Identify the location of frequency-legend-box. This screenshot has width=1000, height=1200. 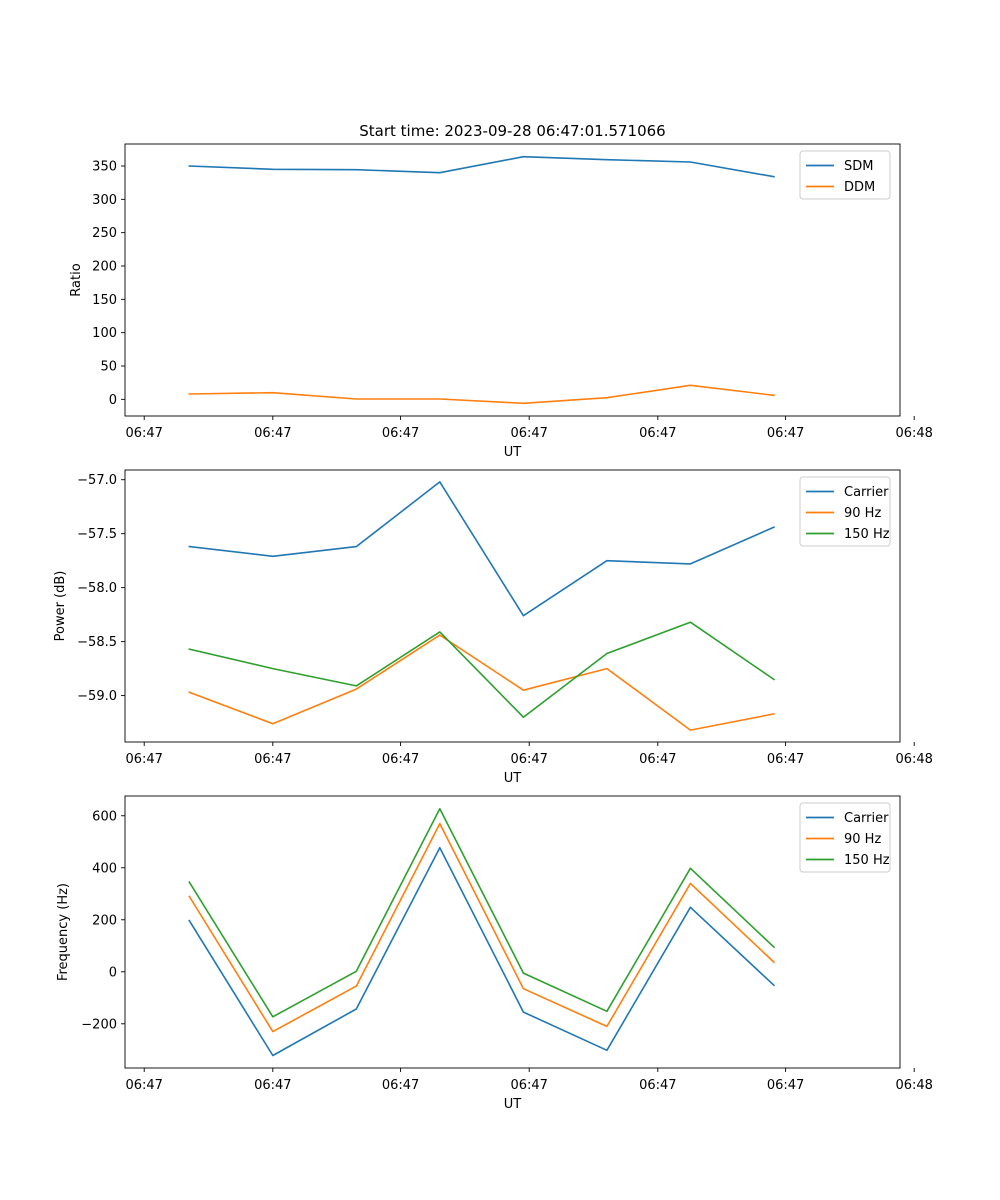
(845, 837).